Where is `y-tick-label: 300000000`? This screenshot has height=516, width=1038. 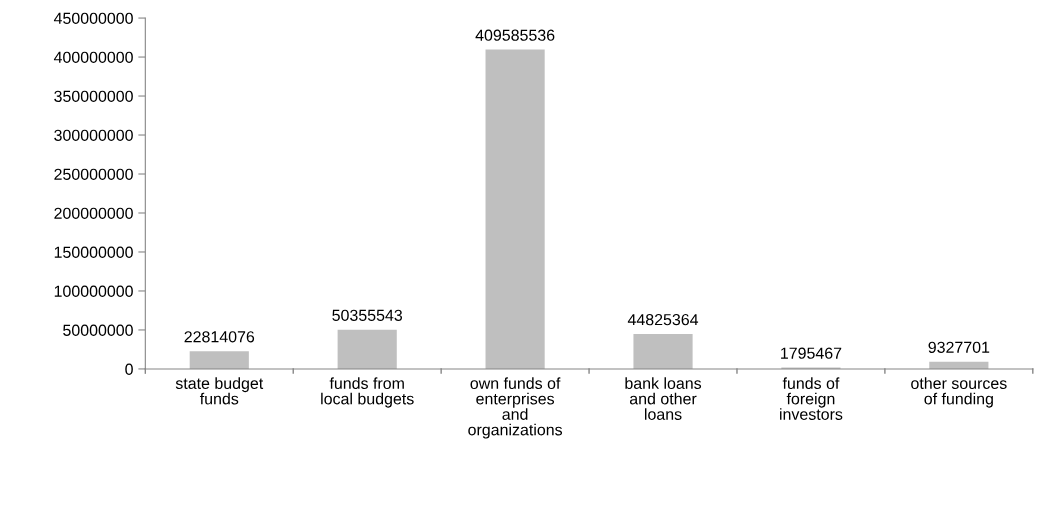
y-tick-label: 300000000 is located at coordinates (93, 135).